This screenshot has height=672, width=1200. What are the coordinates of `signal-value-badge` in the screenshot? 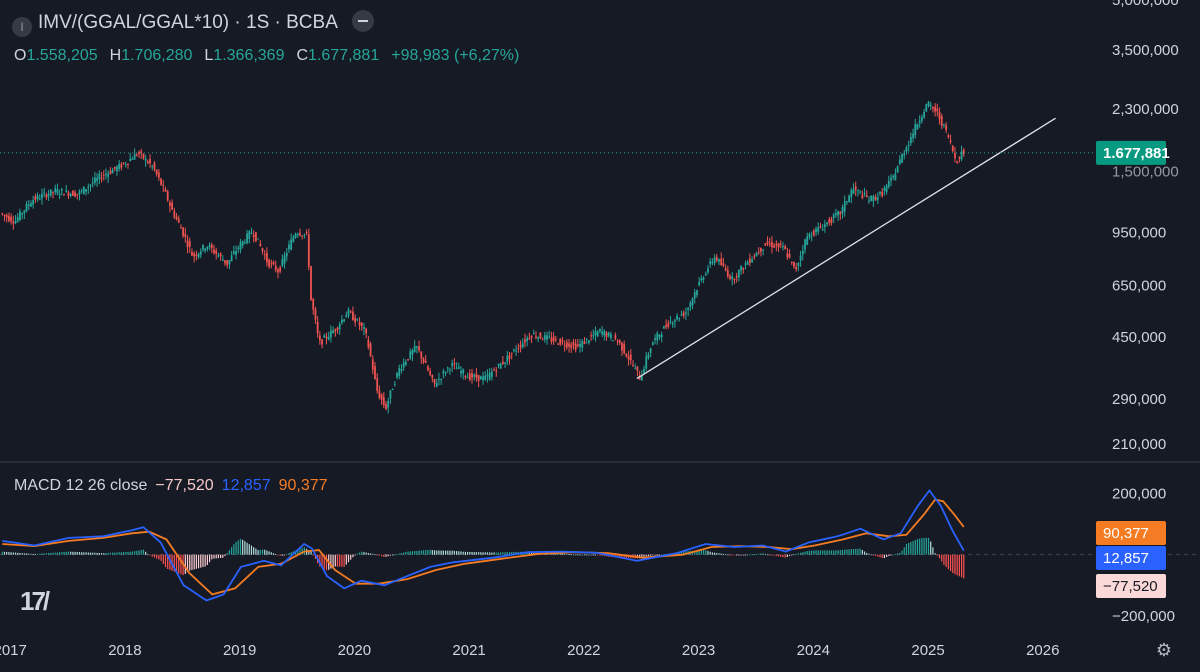 It's located at (1131, 533).